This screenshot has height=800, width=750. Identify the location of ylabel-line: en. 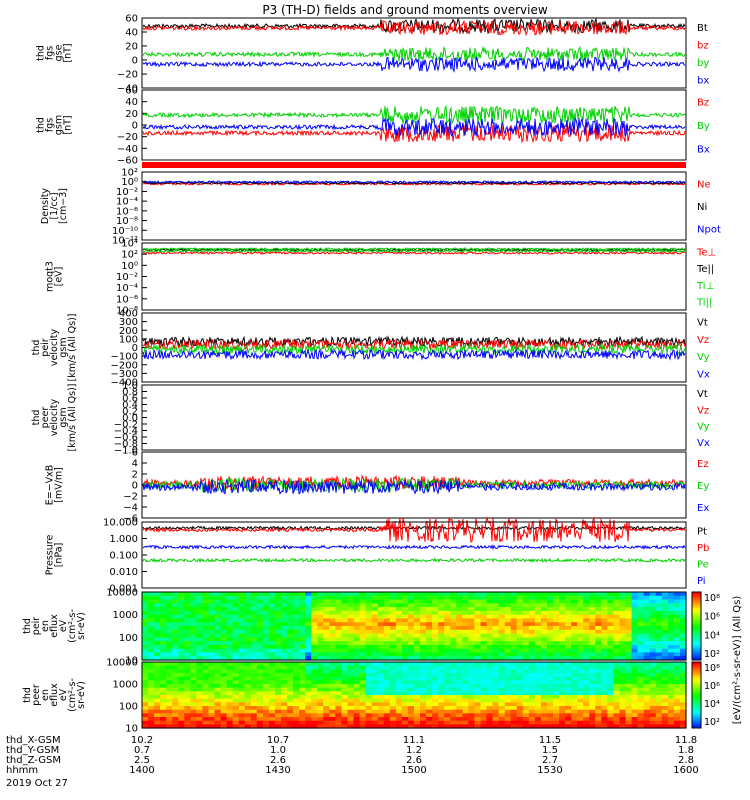
(45, 626).